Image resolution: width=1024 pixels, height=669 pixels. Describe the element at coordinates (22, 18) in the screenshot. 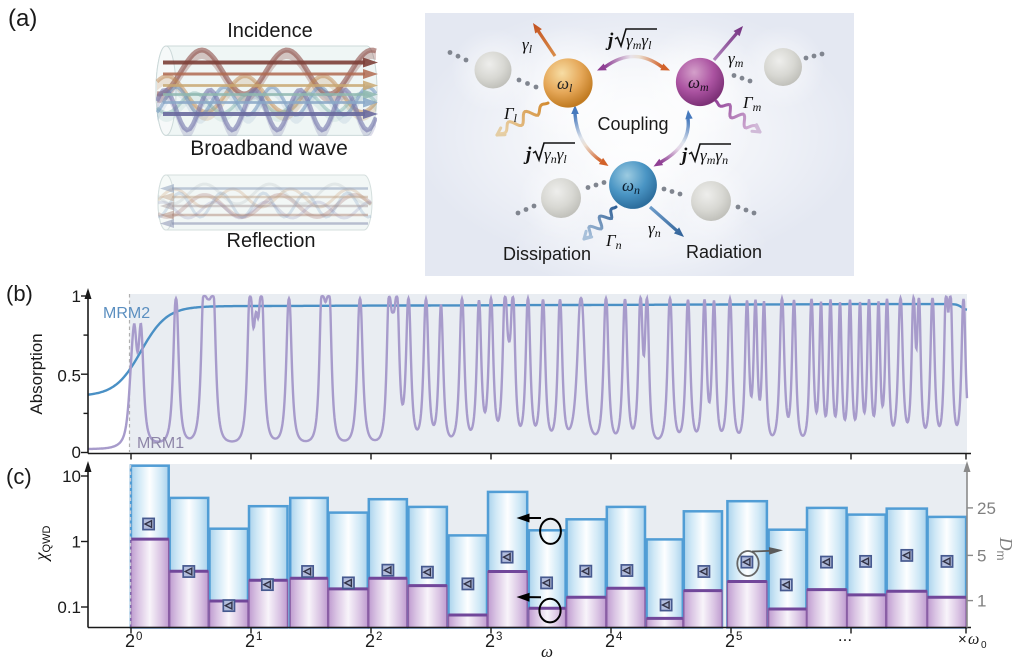

I see `svg-text: (a)` at that location.